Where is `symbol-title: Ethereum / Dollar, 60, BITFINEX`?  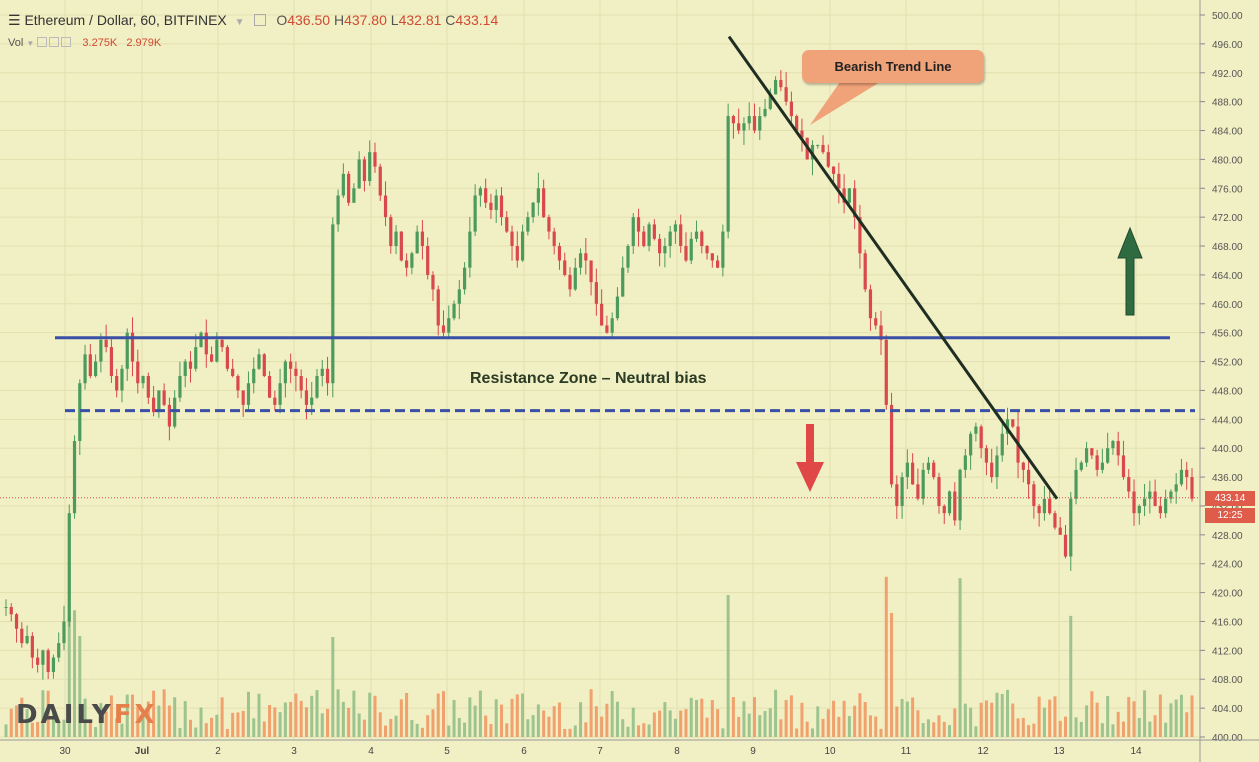
symbol-title: Ethereum / Dollar, 60, BITFINEX is located at coordinates (125, 20).